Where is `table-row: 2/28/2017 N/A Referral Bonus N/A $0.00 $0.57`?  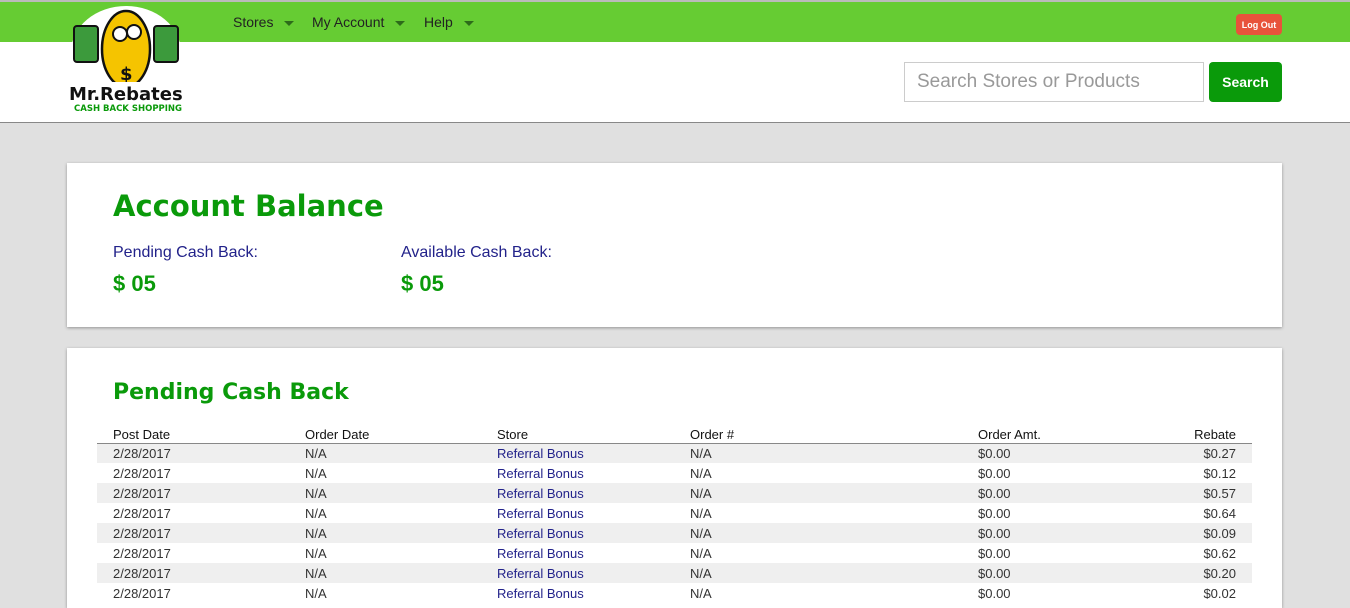
table-row: 2/28/2017 N/A Referral Bonus N/A $0.00 $0.57 is located at coordinates (674, 493).